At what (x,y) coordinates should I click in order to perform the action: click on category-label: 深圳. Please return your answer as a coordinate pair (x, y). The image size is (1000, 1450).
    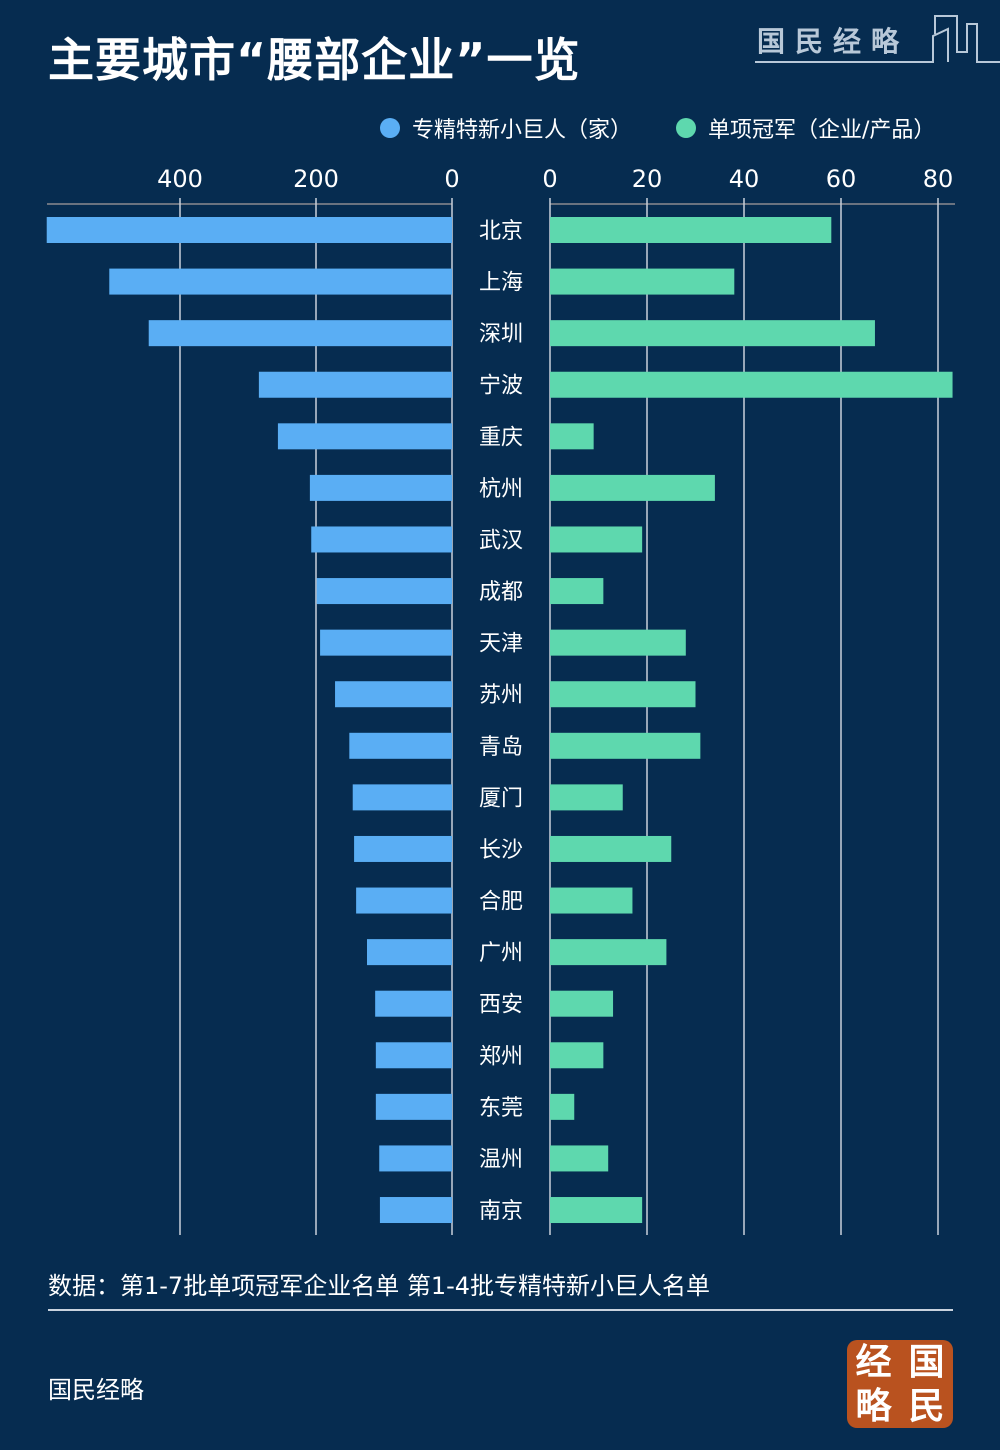
    Looking at the image, I should click on (501, 334).